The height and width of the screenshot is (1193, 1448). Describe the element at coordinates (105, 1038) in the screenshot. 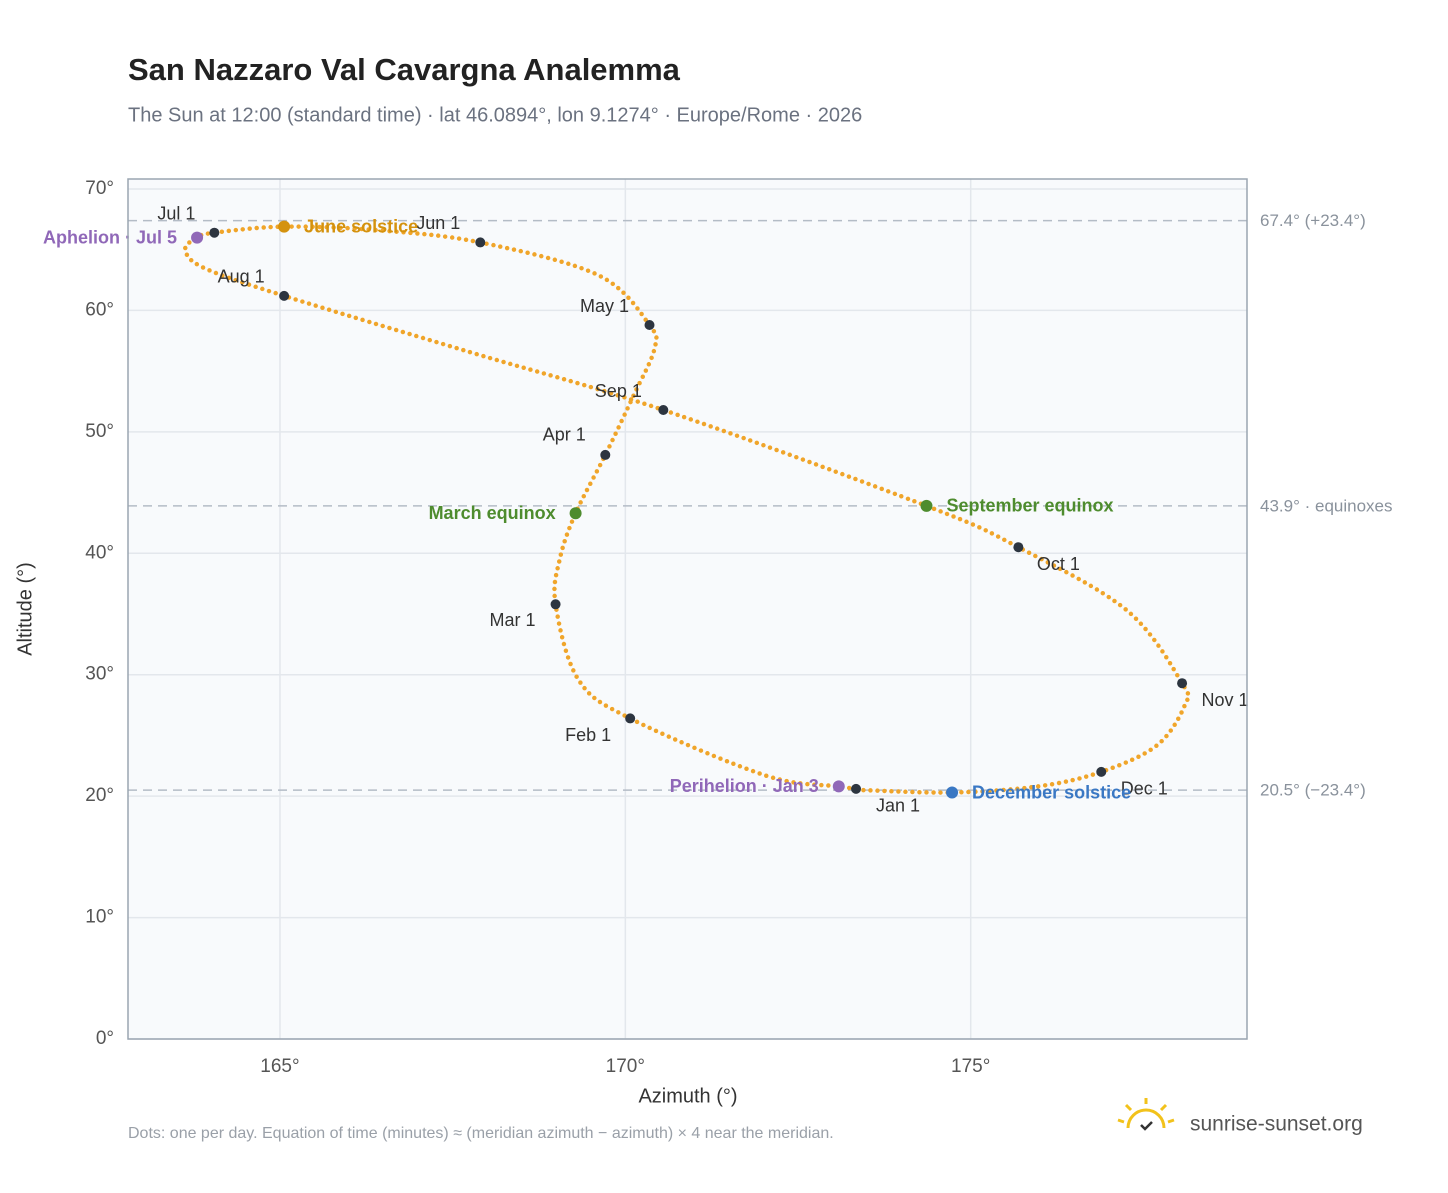

I see `y-tick-label: 0°` at that location.